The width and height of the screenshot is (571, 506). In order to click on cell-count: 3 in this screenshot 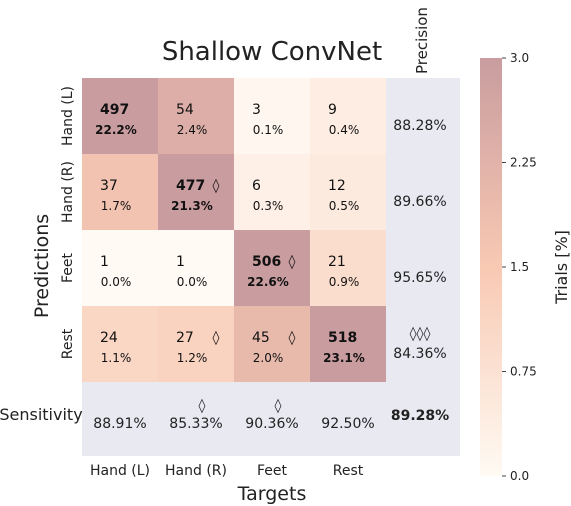, I will do `click(256, 110)`.